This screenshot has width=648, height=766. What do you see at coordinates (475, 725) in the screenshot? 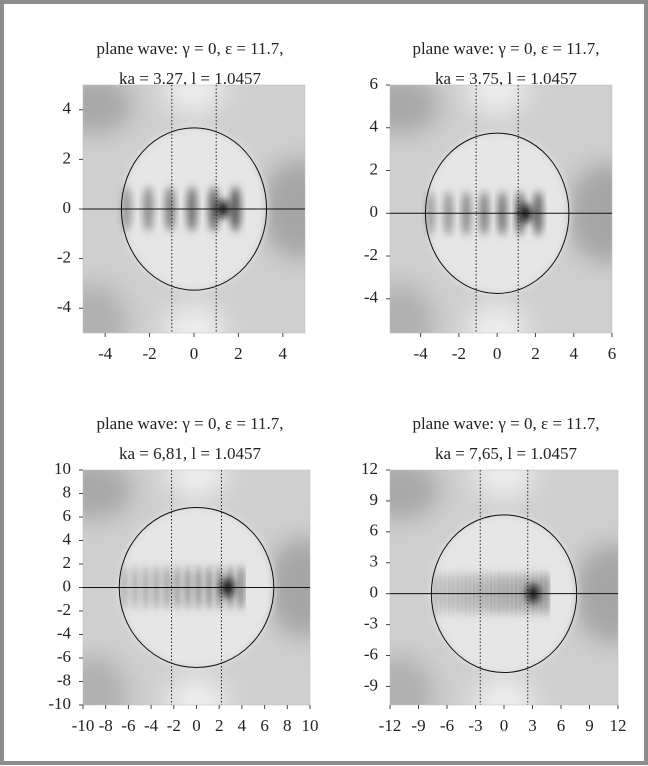
I see `x-tick-label: -3` at bounding box center [475, 725].